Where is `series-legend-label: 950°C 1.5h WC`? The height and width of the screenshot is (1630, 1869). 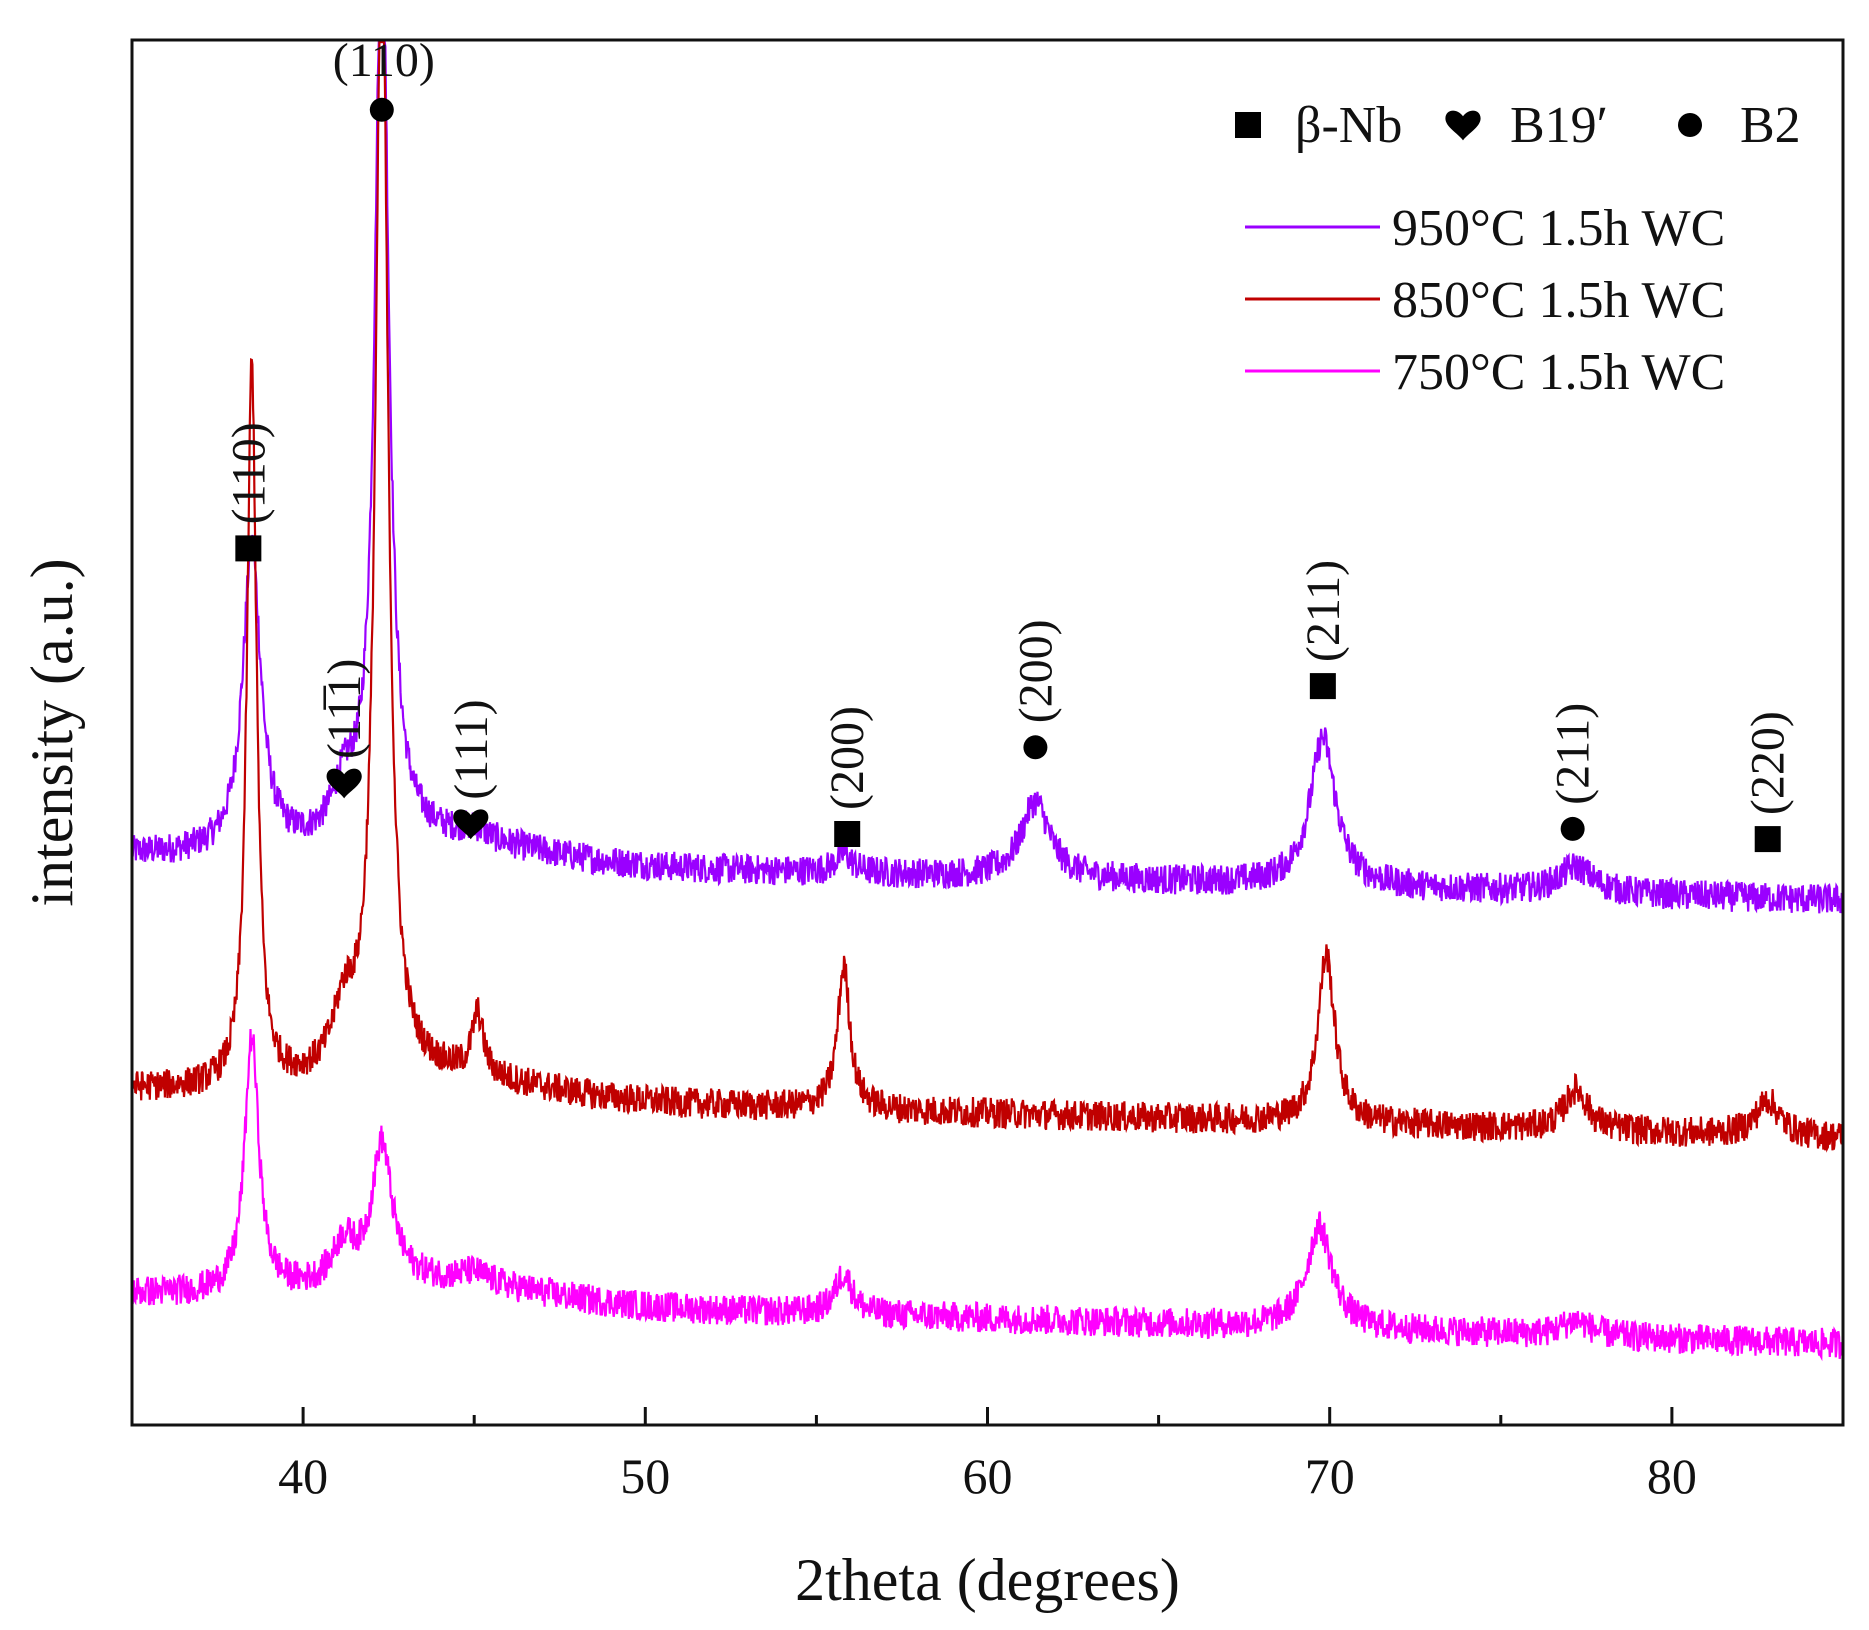
series-legend-label: 950°C 1.5h WC is located at coordinates (1558, 228).